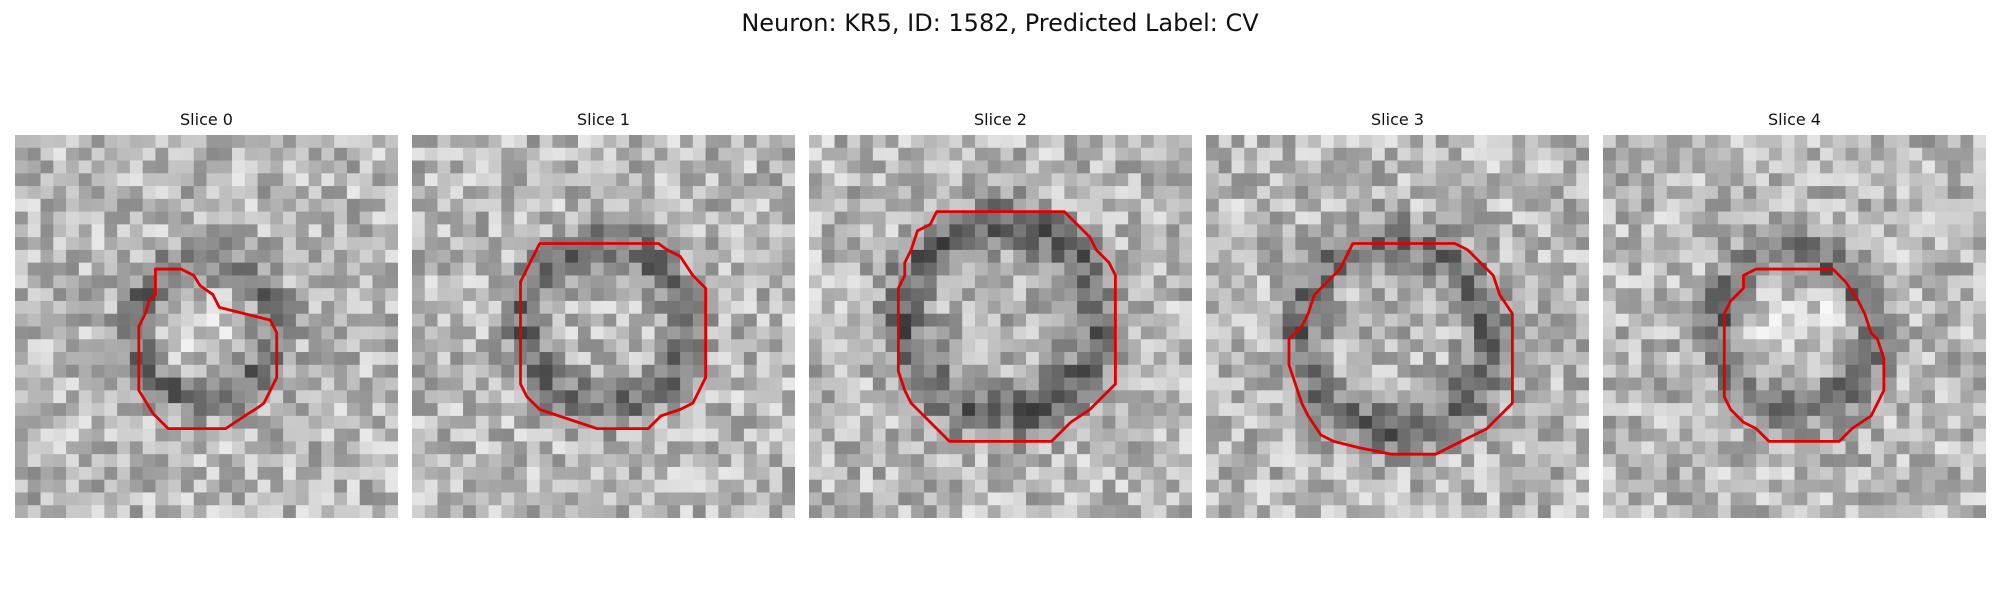 This screenshot has width=2000, height=600. Describe the element at coordinates (1794, 119) in the screenshot. I see `slice-title-4: Slice 4` at that location.